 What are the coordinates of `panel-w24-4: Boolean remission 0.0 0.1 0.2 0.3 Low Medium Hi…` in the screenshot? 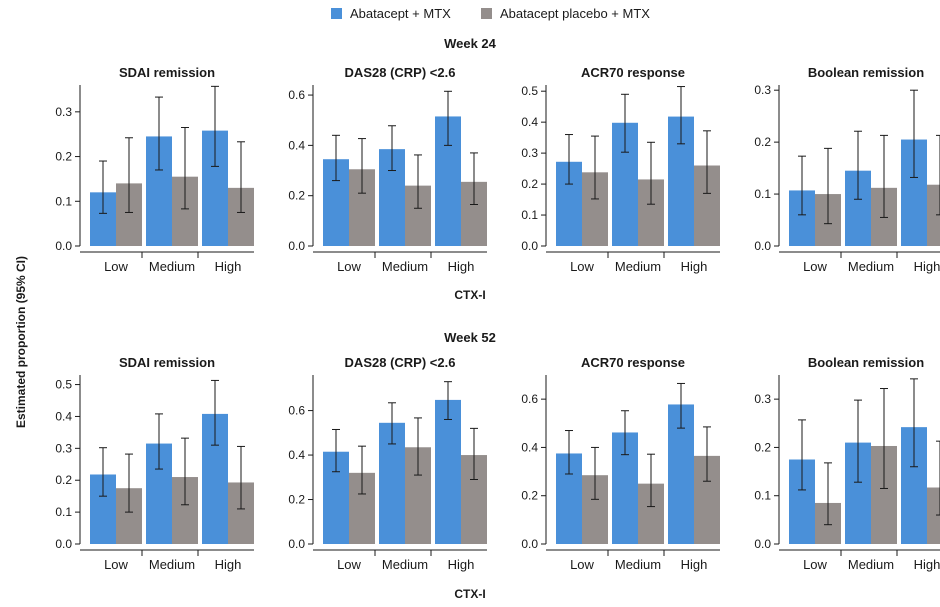 It's located at (847, 169).